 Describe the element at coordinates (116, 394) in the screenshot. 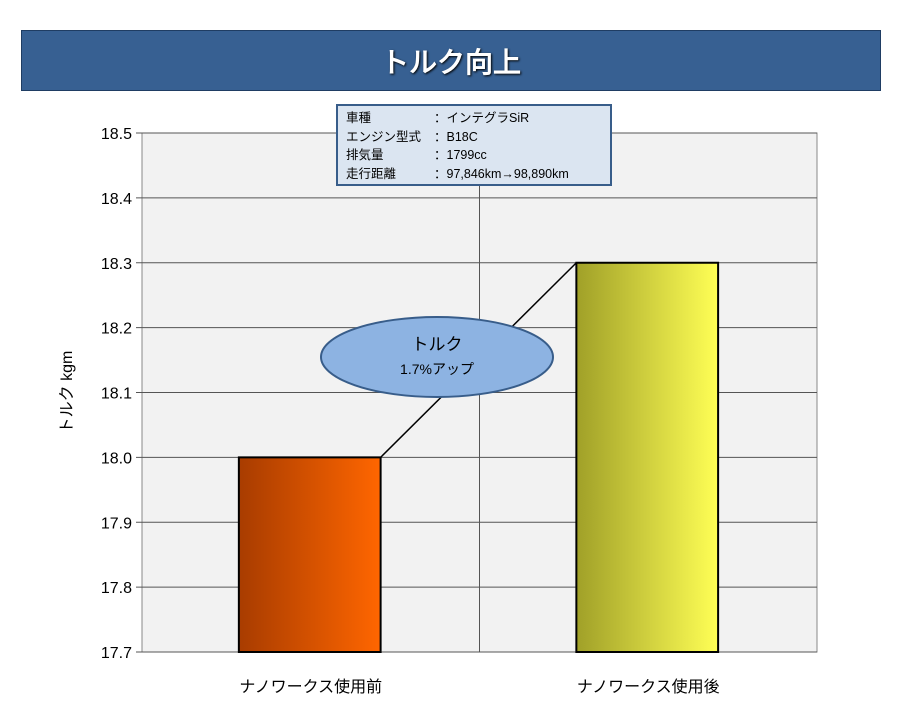

I see `y-tick-label: 18.1` at that location.